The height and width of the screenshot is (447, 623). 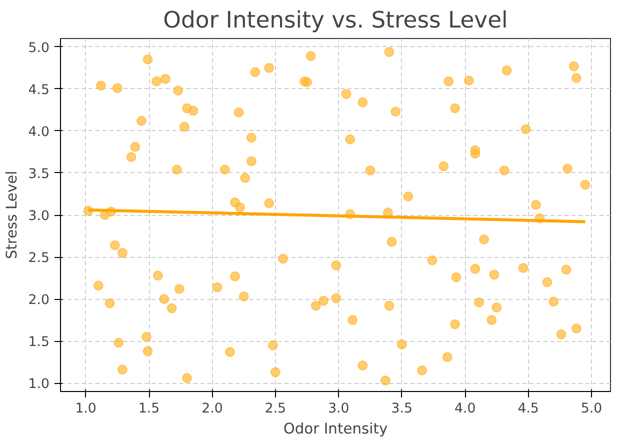 I want to click on x-axis-title: Odor Intensity, so click(x=335, y=429).